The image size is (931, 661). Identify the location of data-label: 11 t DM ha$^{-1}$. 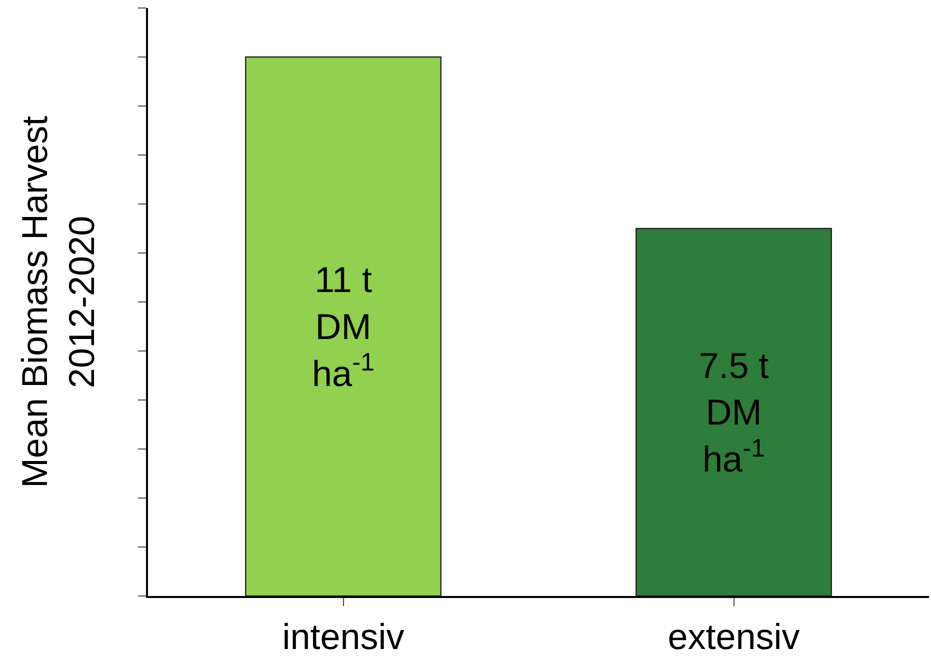
(343, 326).